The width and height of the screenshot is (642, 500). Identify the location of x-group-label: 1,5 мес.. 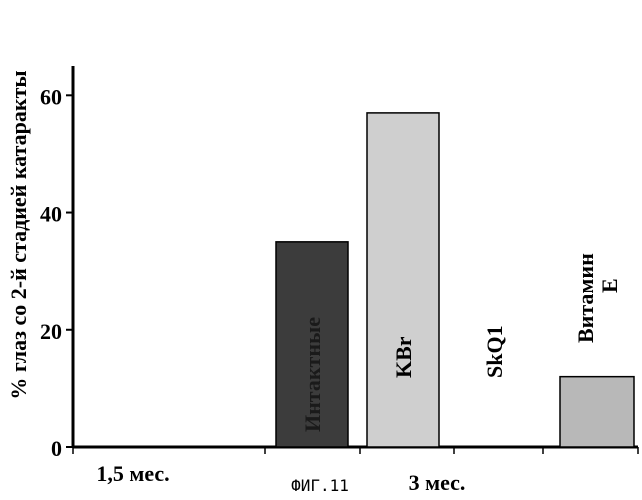
(132, 473).